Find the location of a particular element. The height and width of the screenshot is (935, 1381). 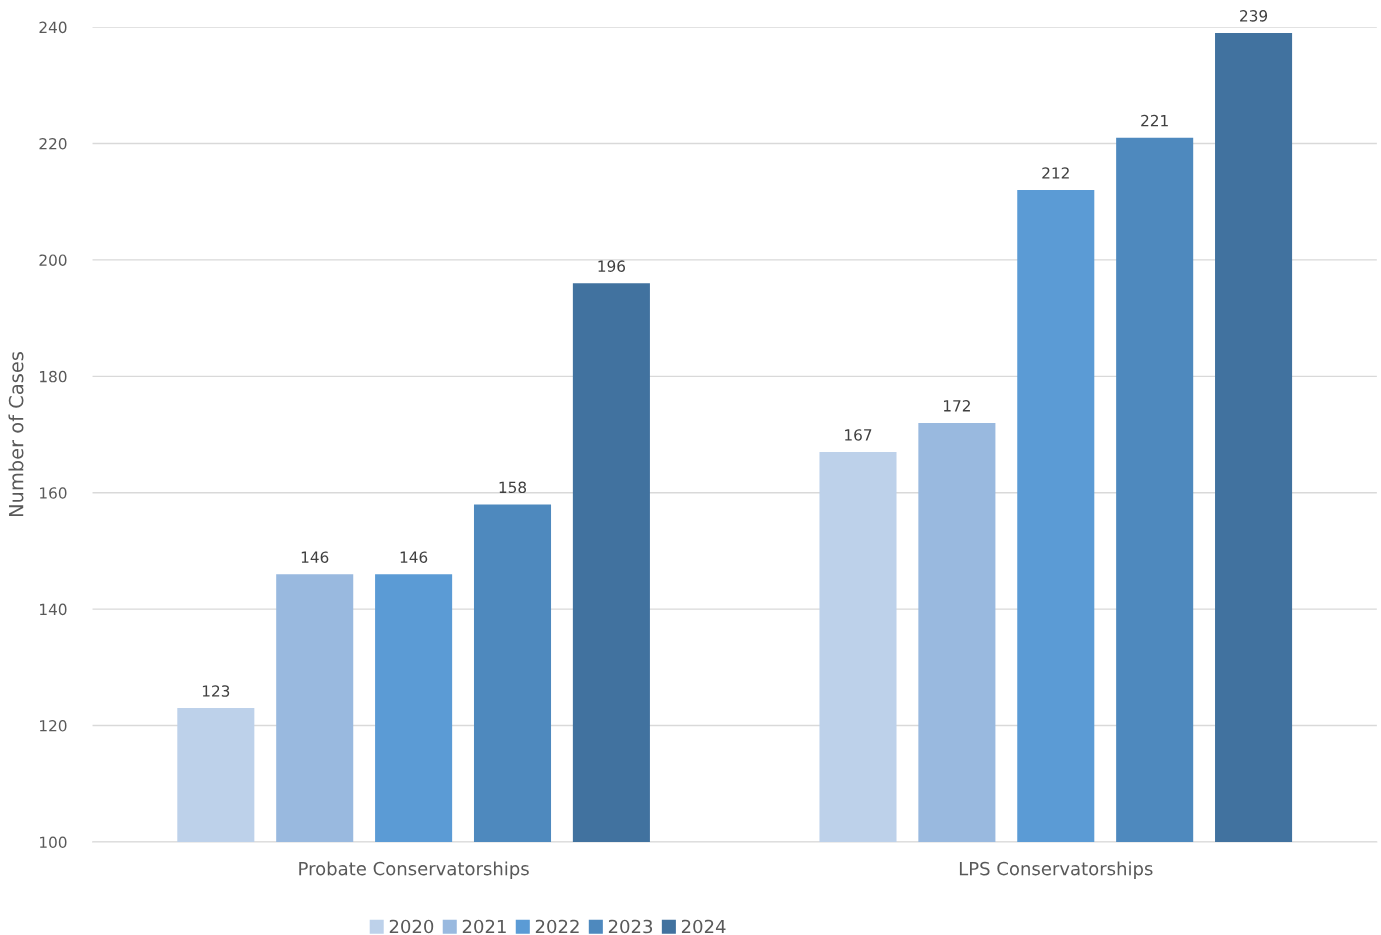

y-tick-label: 220 is located at coordinates (53, 143).